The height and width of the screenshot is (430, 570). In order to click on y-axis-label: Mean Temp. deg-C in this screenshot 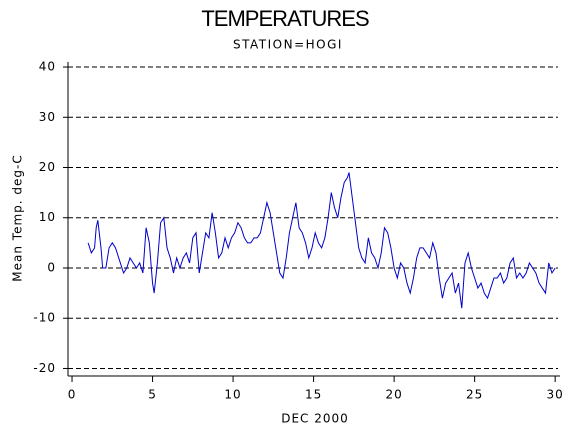, I will do `click(18, 217)`.